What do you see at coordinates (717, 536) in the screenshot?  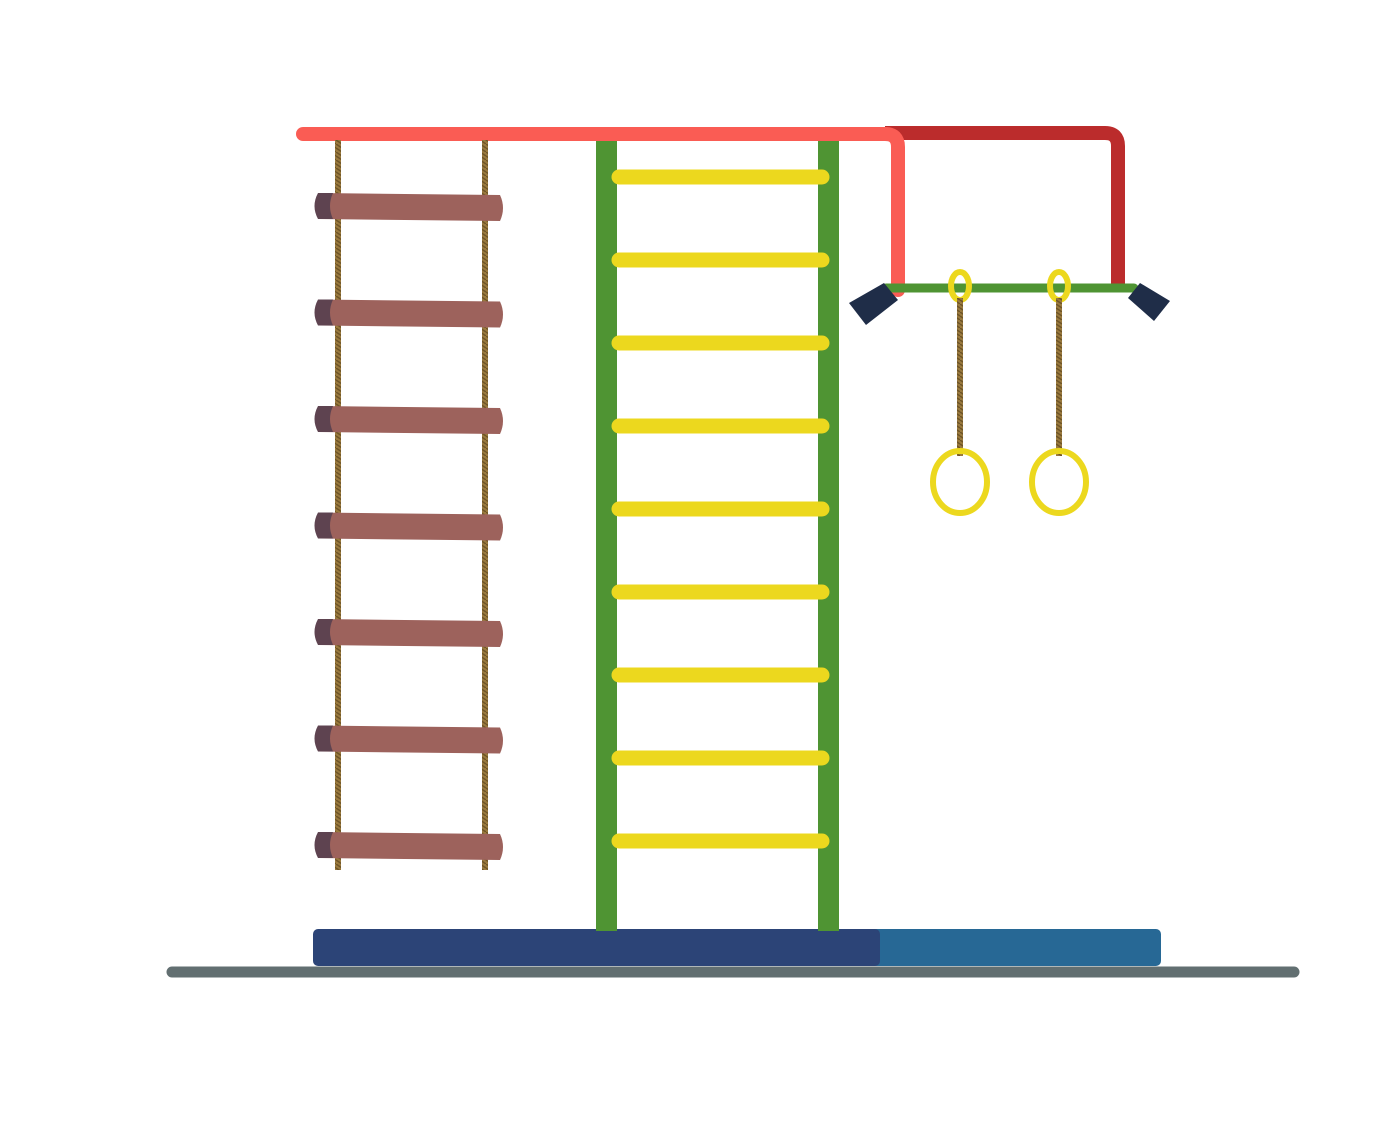 I see `wall-bars` at bounding box center [717, 536].